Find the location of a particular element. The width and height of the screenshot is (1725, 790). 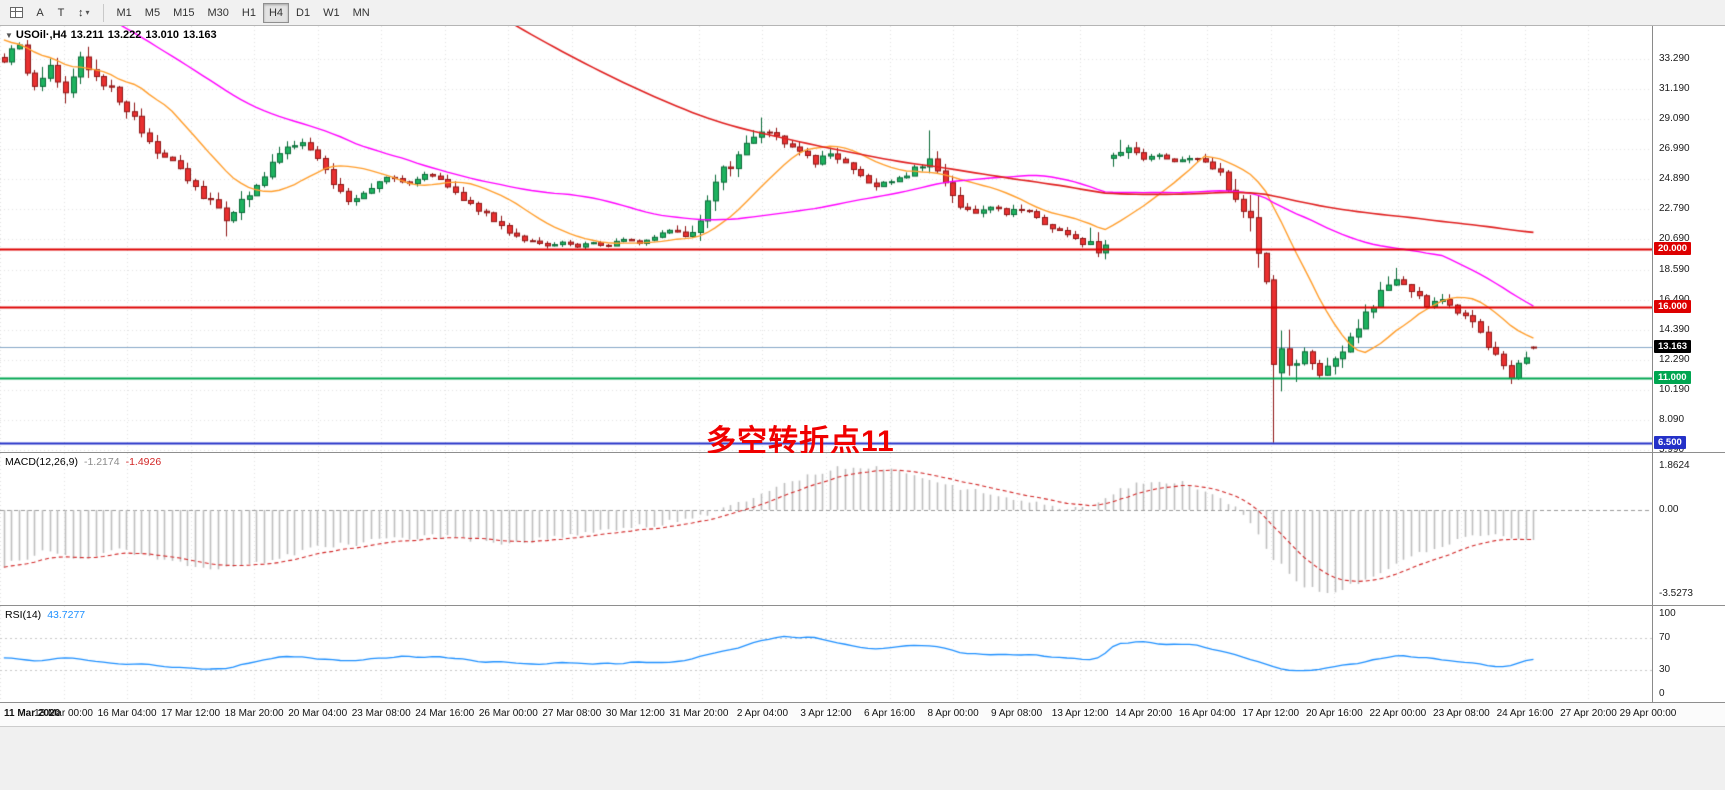

timeframe-button-W1: W1 is located at coordinates (331, 12).